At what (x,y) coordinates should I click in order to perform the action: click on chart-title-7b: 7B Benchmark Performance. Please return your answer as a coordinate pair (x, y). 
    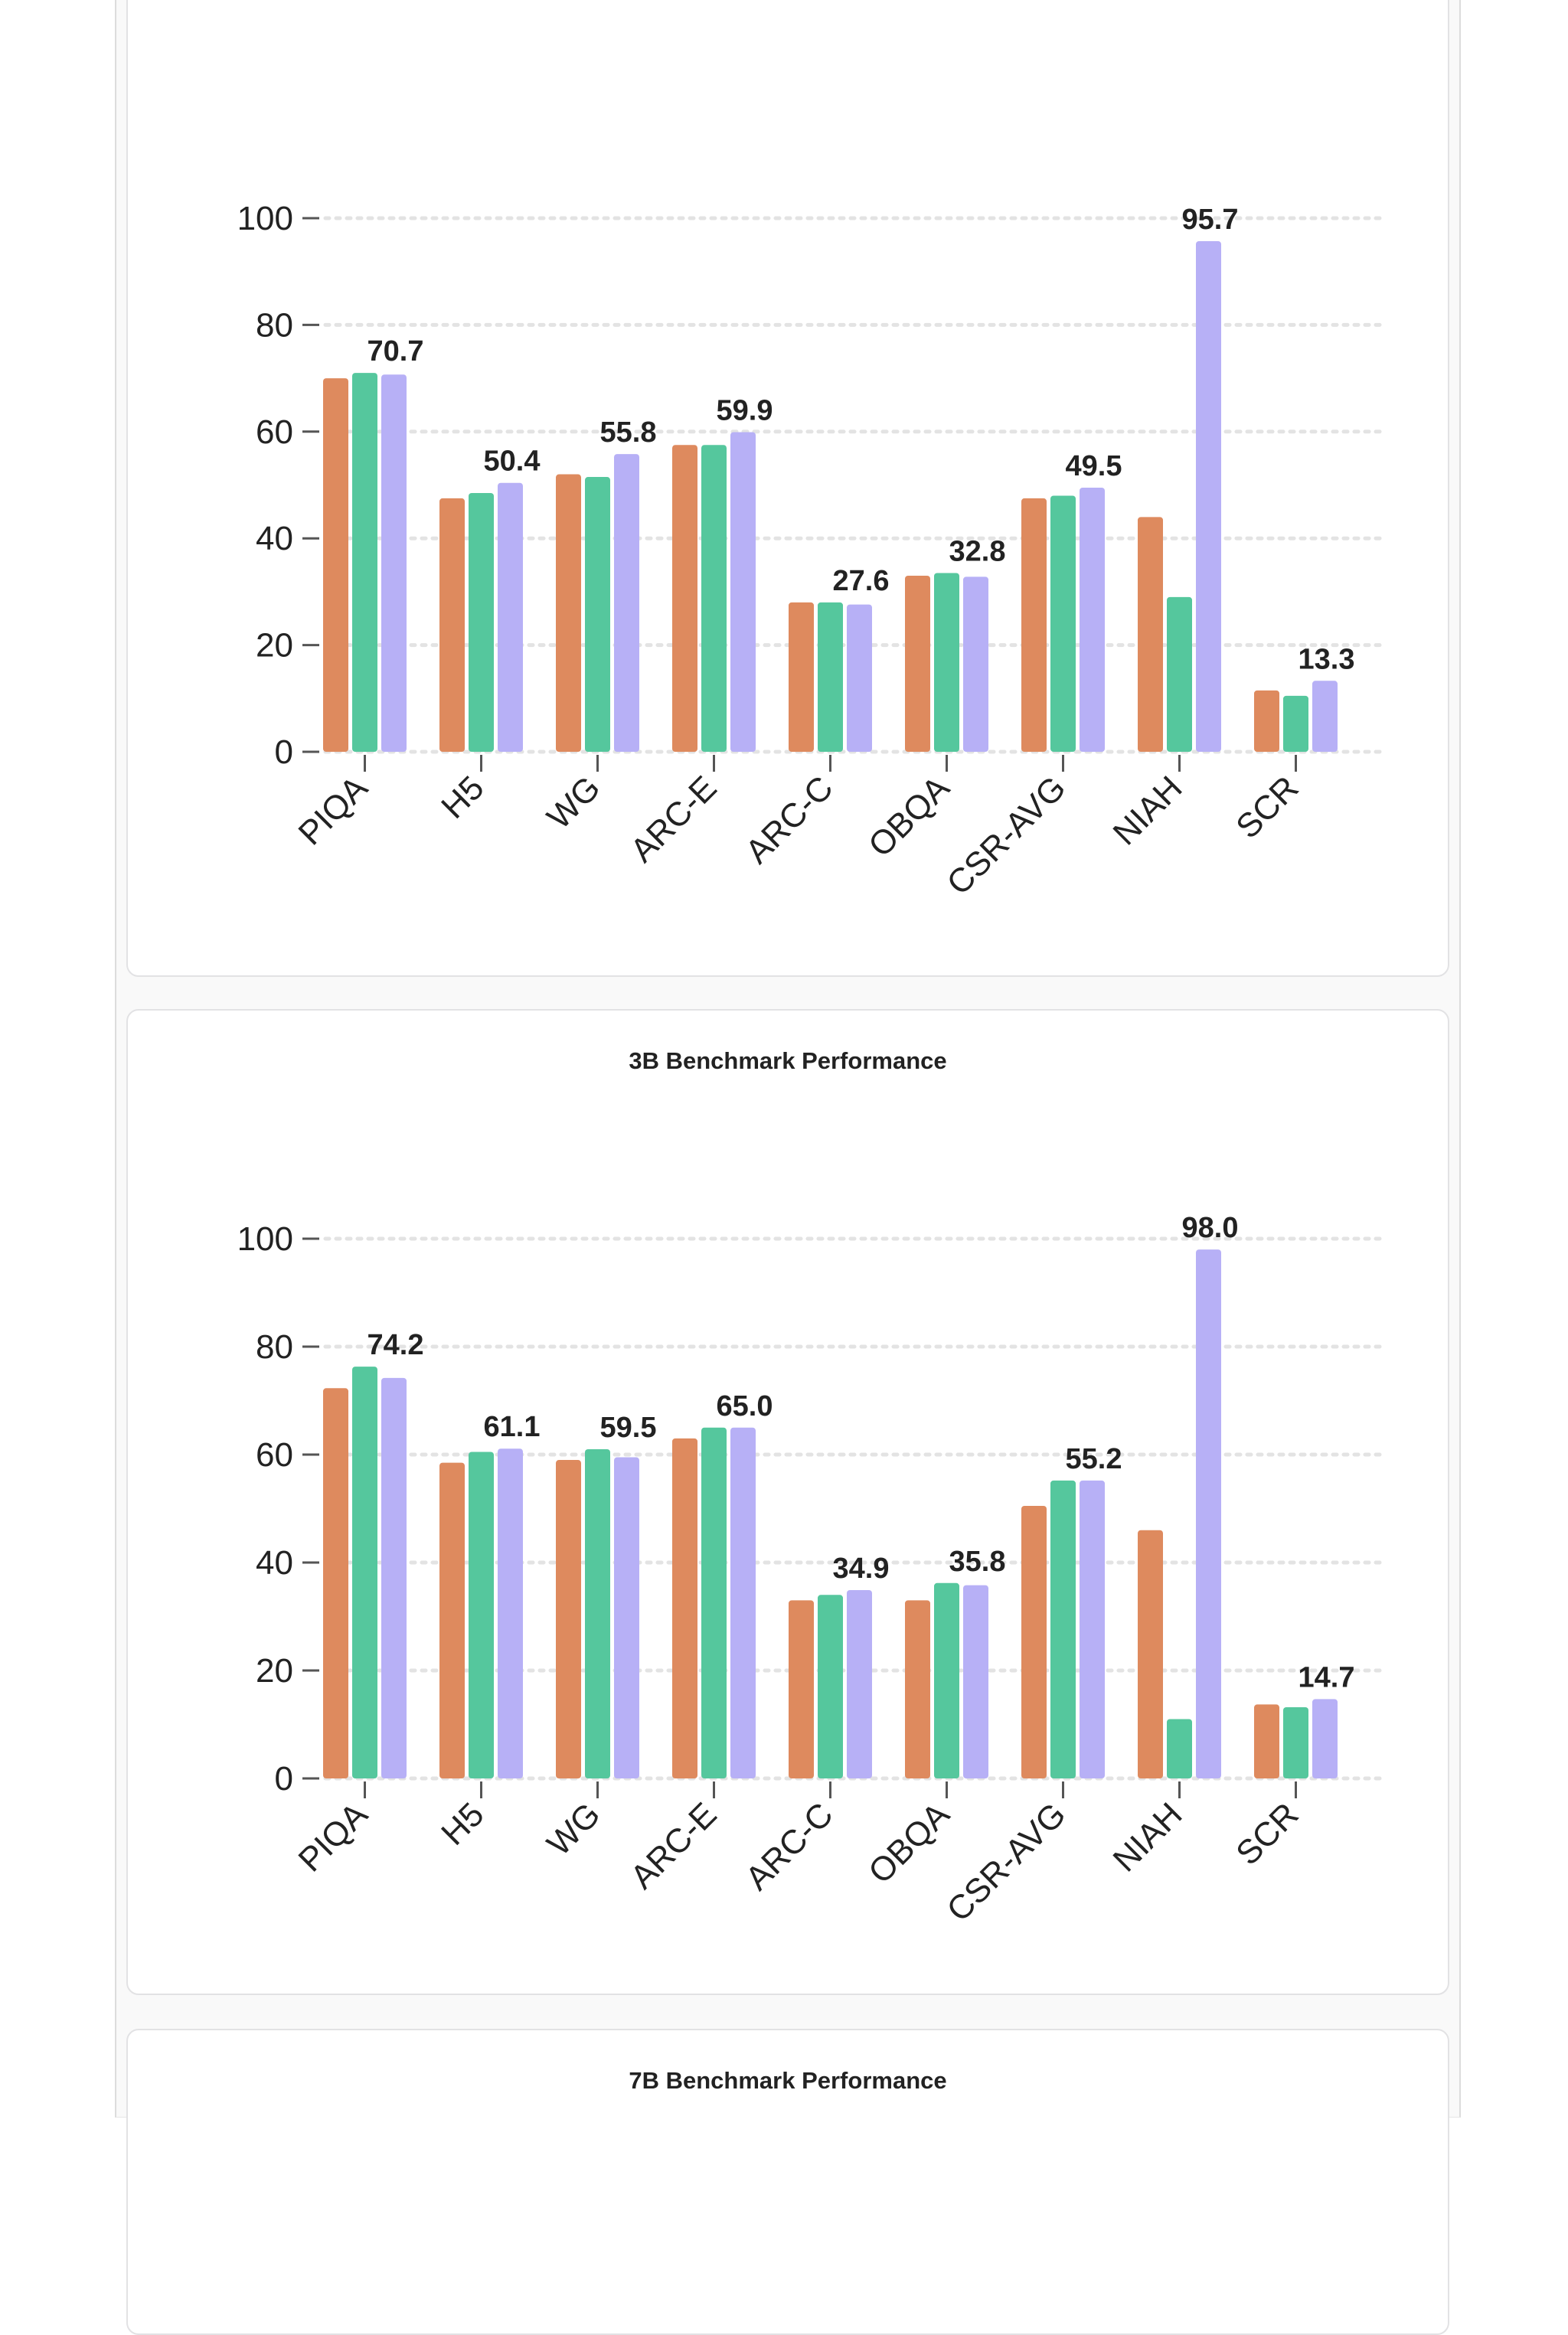
    Looking at the image, I should click on (788, 2080).